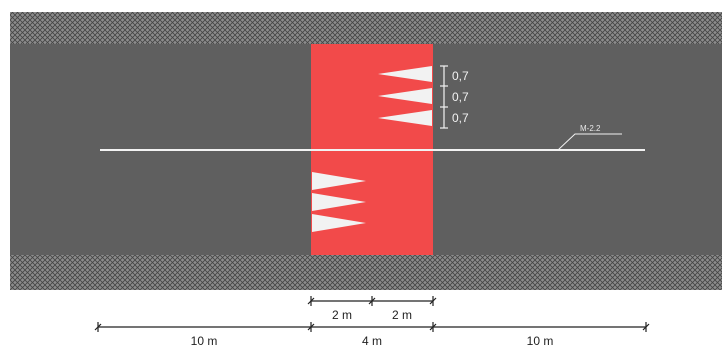 The image size is (725, 349). I want to click on line-label-leader, so click(589, 142).